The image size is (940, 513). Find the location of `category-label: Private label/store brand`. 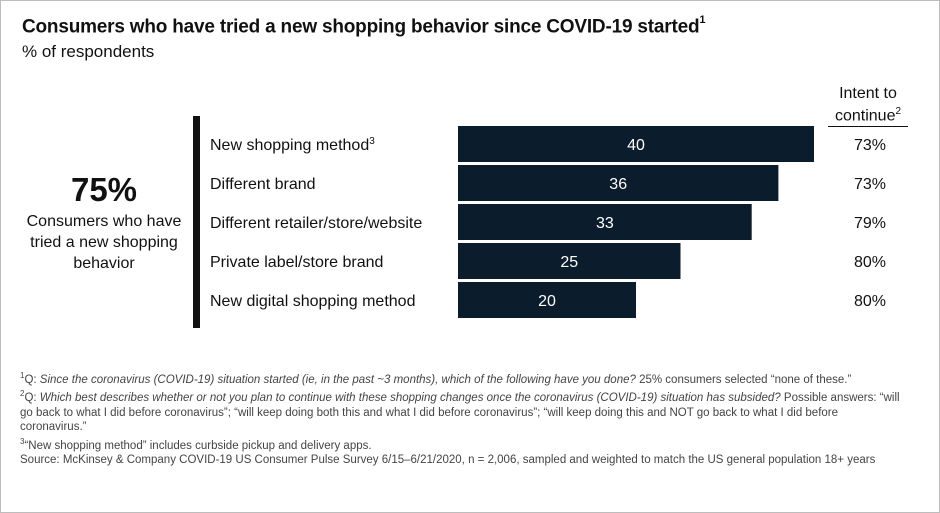

category-label: Private label/store brand is located at coordinates (296, 262).